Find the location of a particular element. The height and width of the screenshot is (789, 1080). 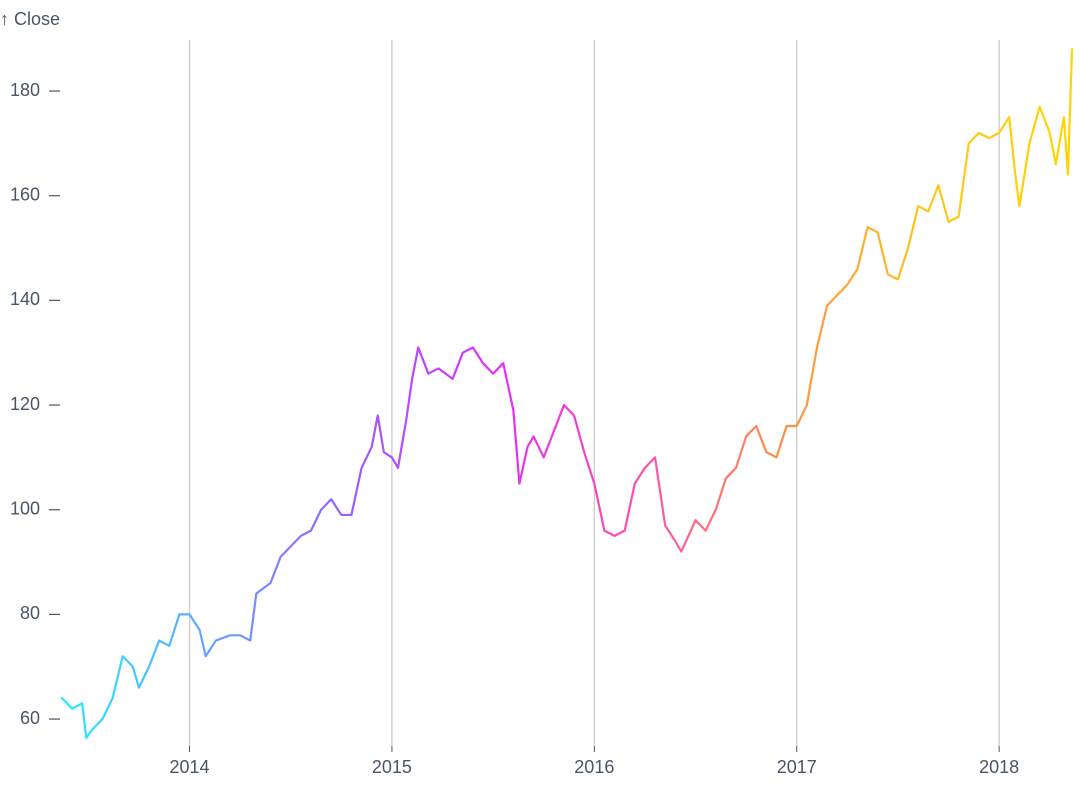

x-tick-label: 2015 is located at coordinates (392, 767).